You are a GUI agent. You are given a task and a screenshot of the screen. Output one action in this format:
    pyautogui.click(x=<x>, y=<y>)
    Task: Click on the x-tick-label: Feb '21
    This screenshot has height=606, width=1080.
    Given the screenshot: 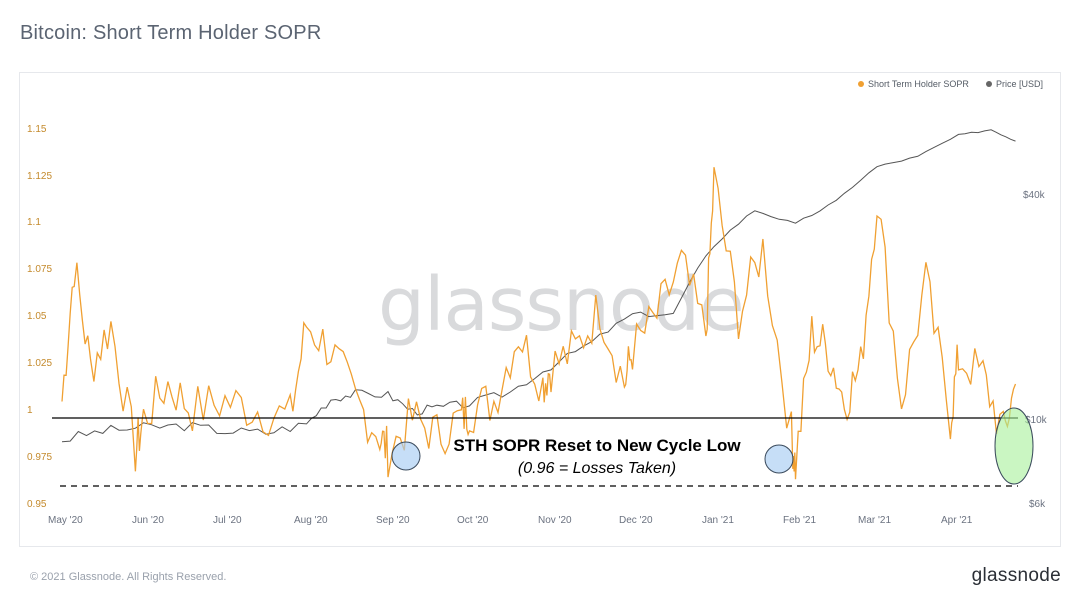 What is the action you would take?
    pyautogui.click(x=799, y=520)
    